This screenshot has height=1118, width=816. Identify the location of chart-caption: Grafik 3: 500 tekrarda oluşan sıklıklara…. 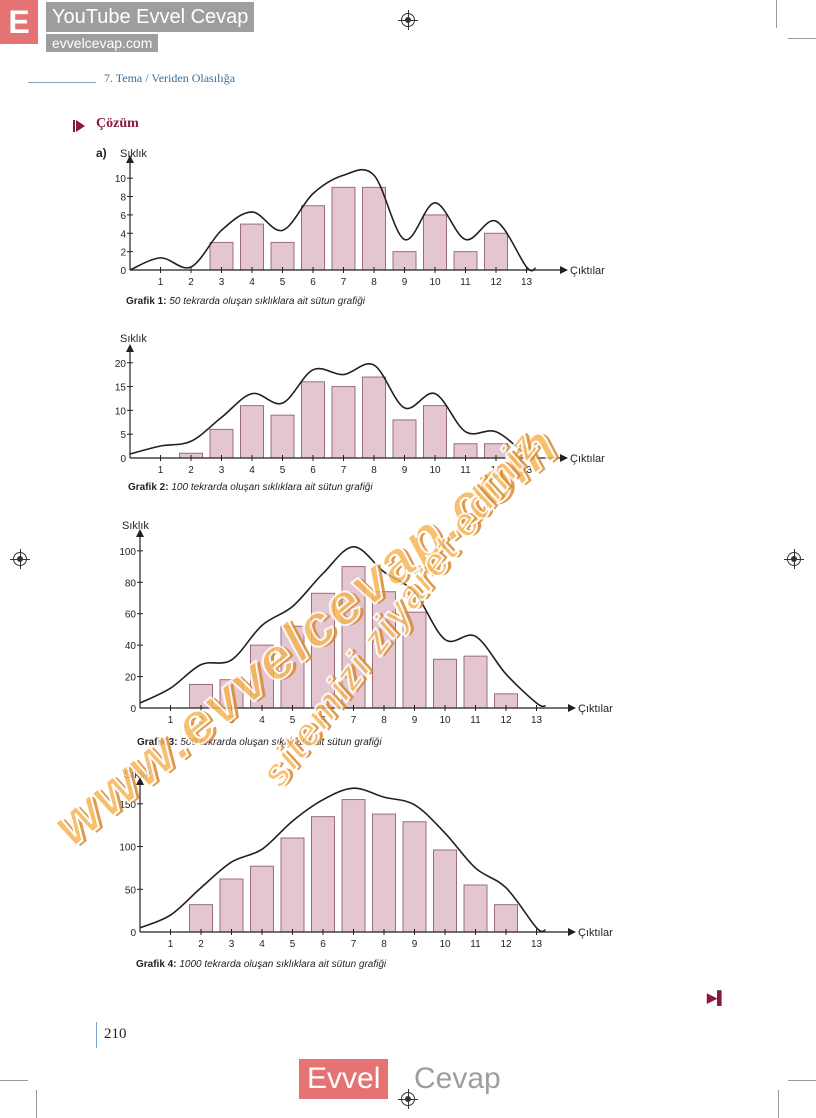
(259, 742).